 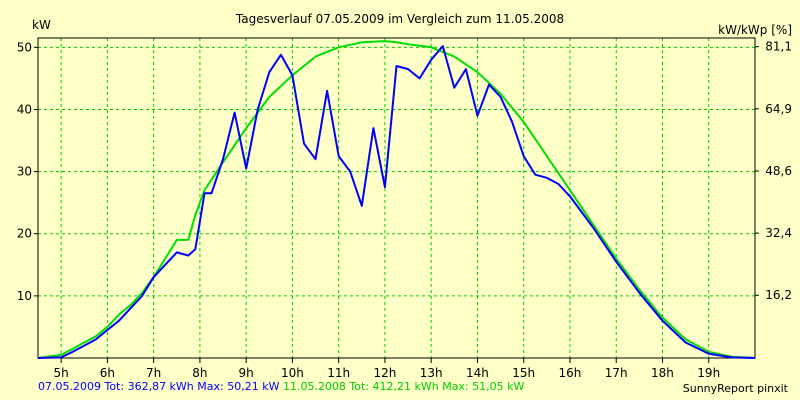 I want to click on credit-text: SunnyReport pinxit, so click(x=735, y=388).